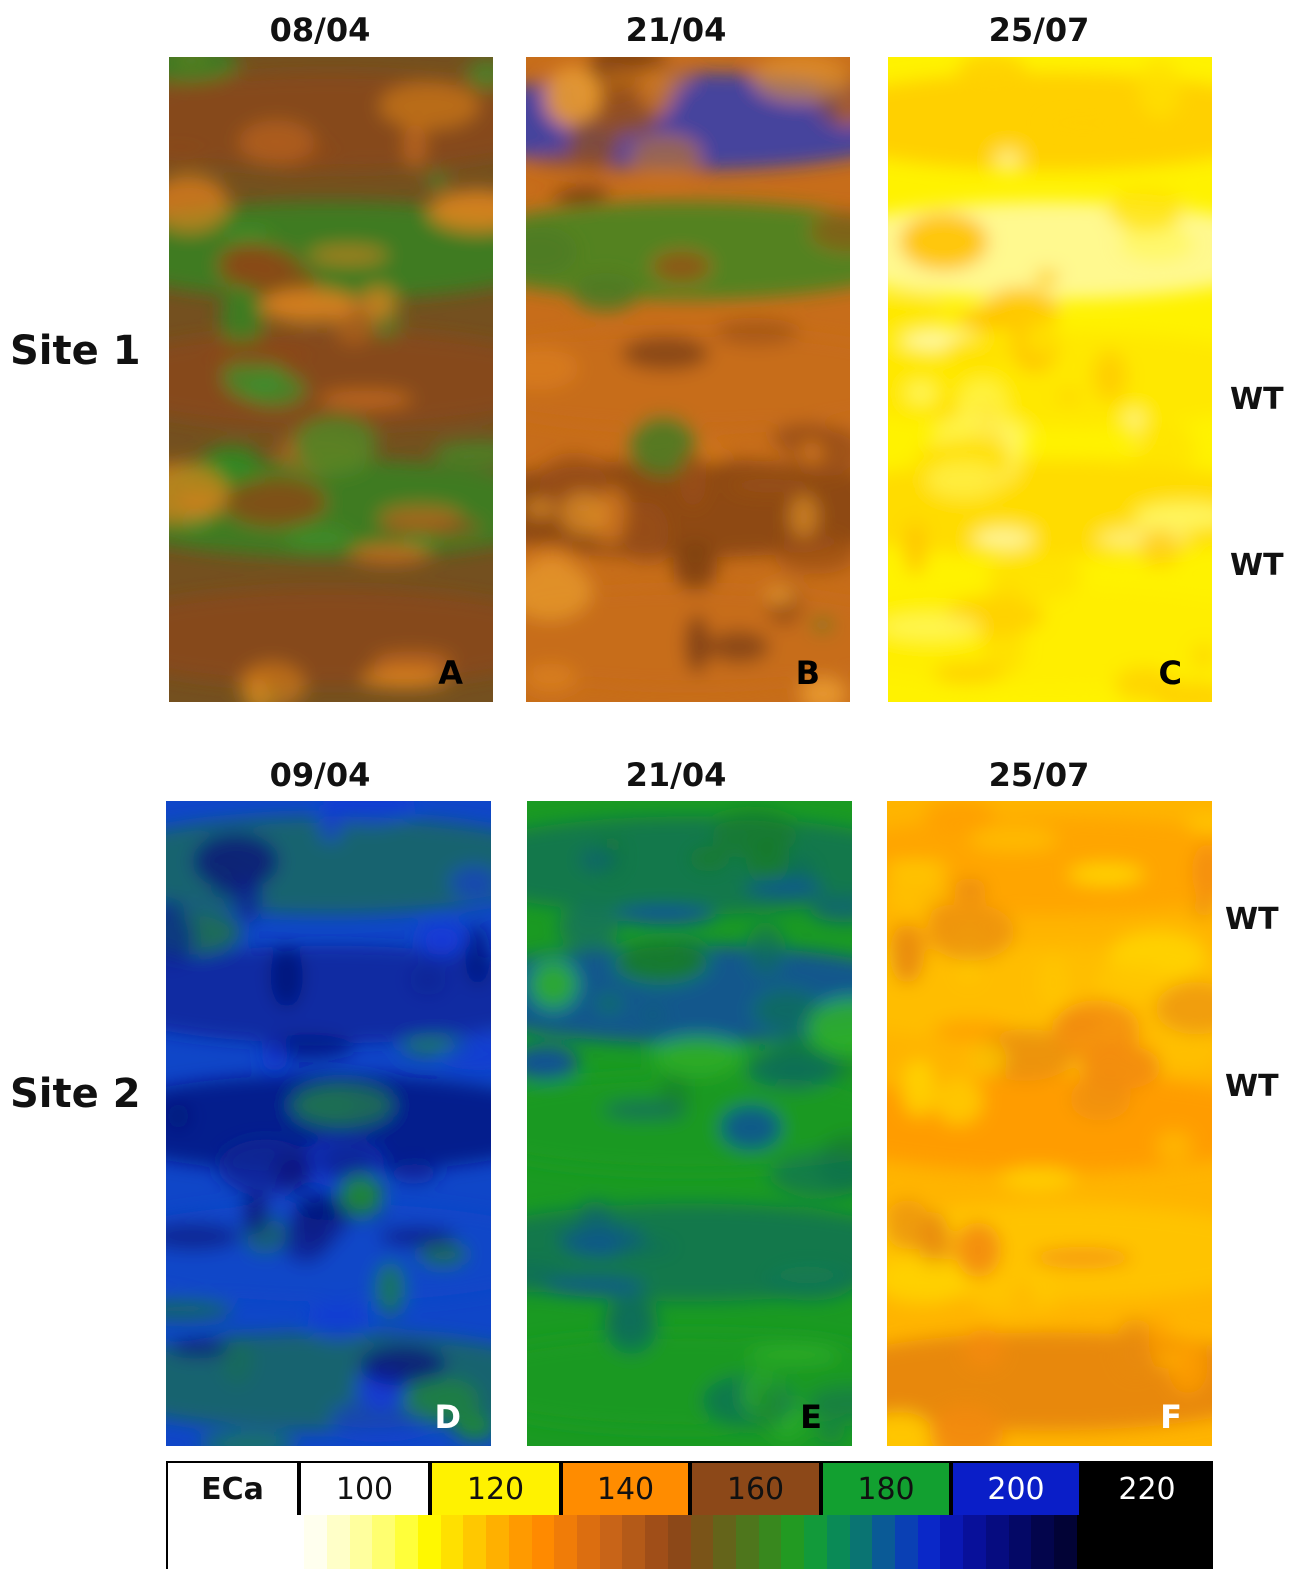  What do you see at coordinates (364, 1489) in the screenshot?
I see `legend-value-100: 100` at bounding box center [364, 1489].